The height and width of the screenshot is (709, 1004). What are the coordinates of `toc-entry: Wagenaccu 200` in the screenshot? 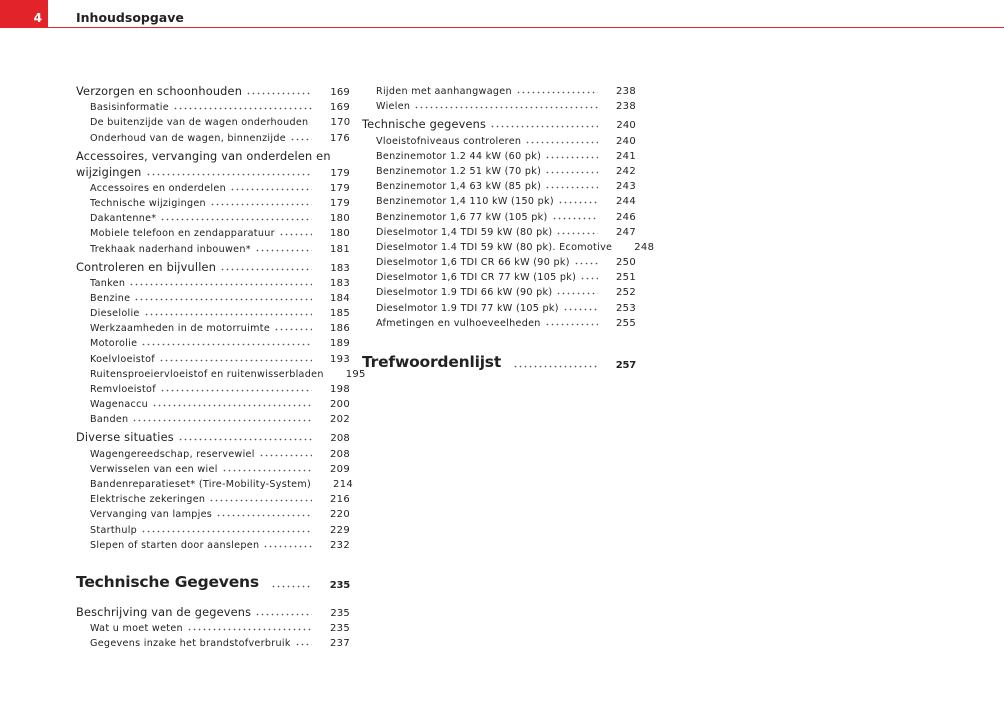 It's located at (213, 402).